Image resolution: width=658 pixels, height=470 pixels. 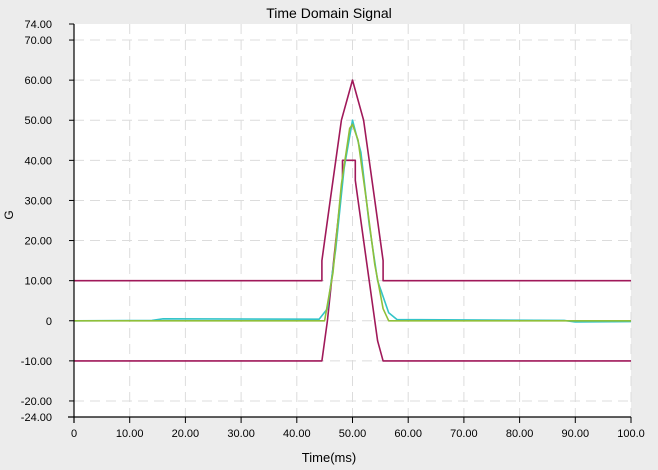 What do you see at coordinates (9, 215) in the screenshot?
I see `y-axis-label: G` at bounding box center [9, 215].